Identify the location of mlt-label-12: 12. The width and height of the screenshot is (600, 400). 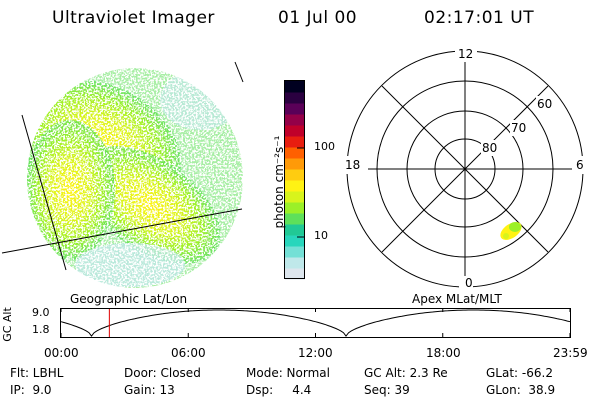
(466, 54).